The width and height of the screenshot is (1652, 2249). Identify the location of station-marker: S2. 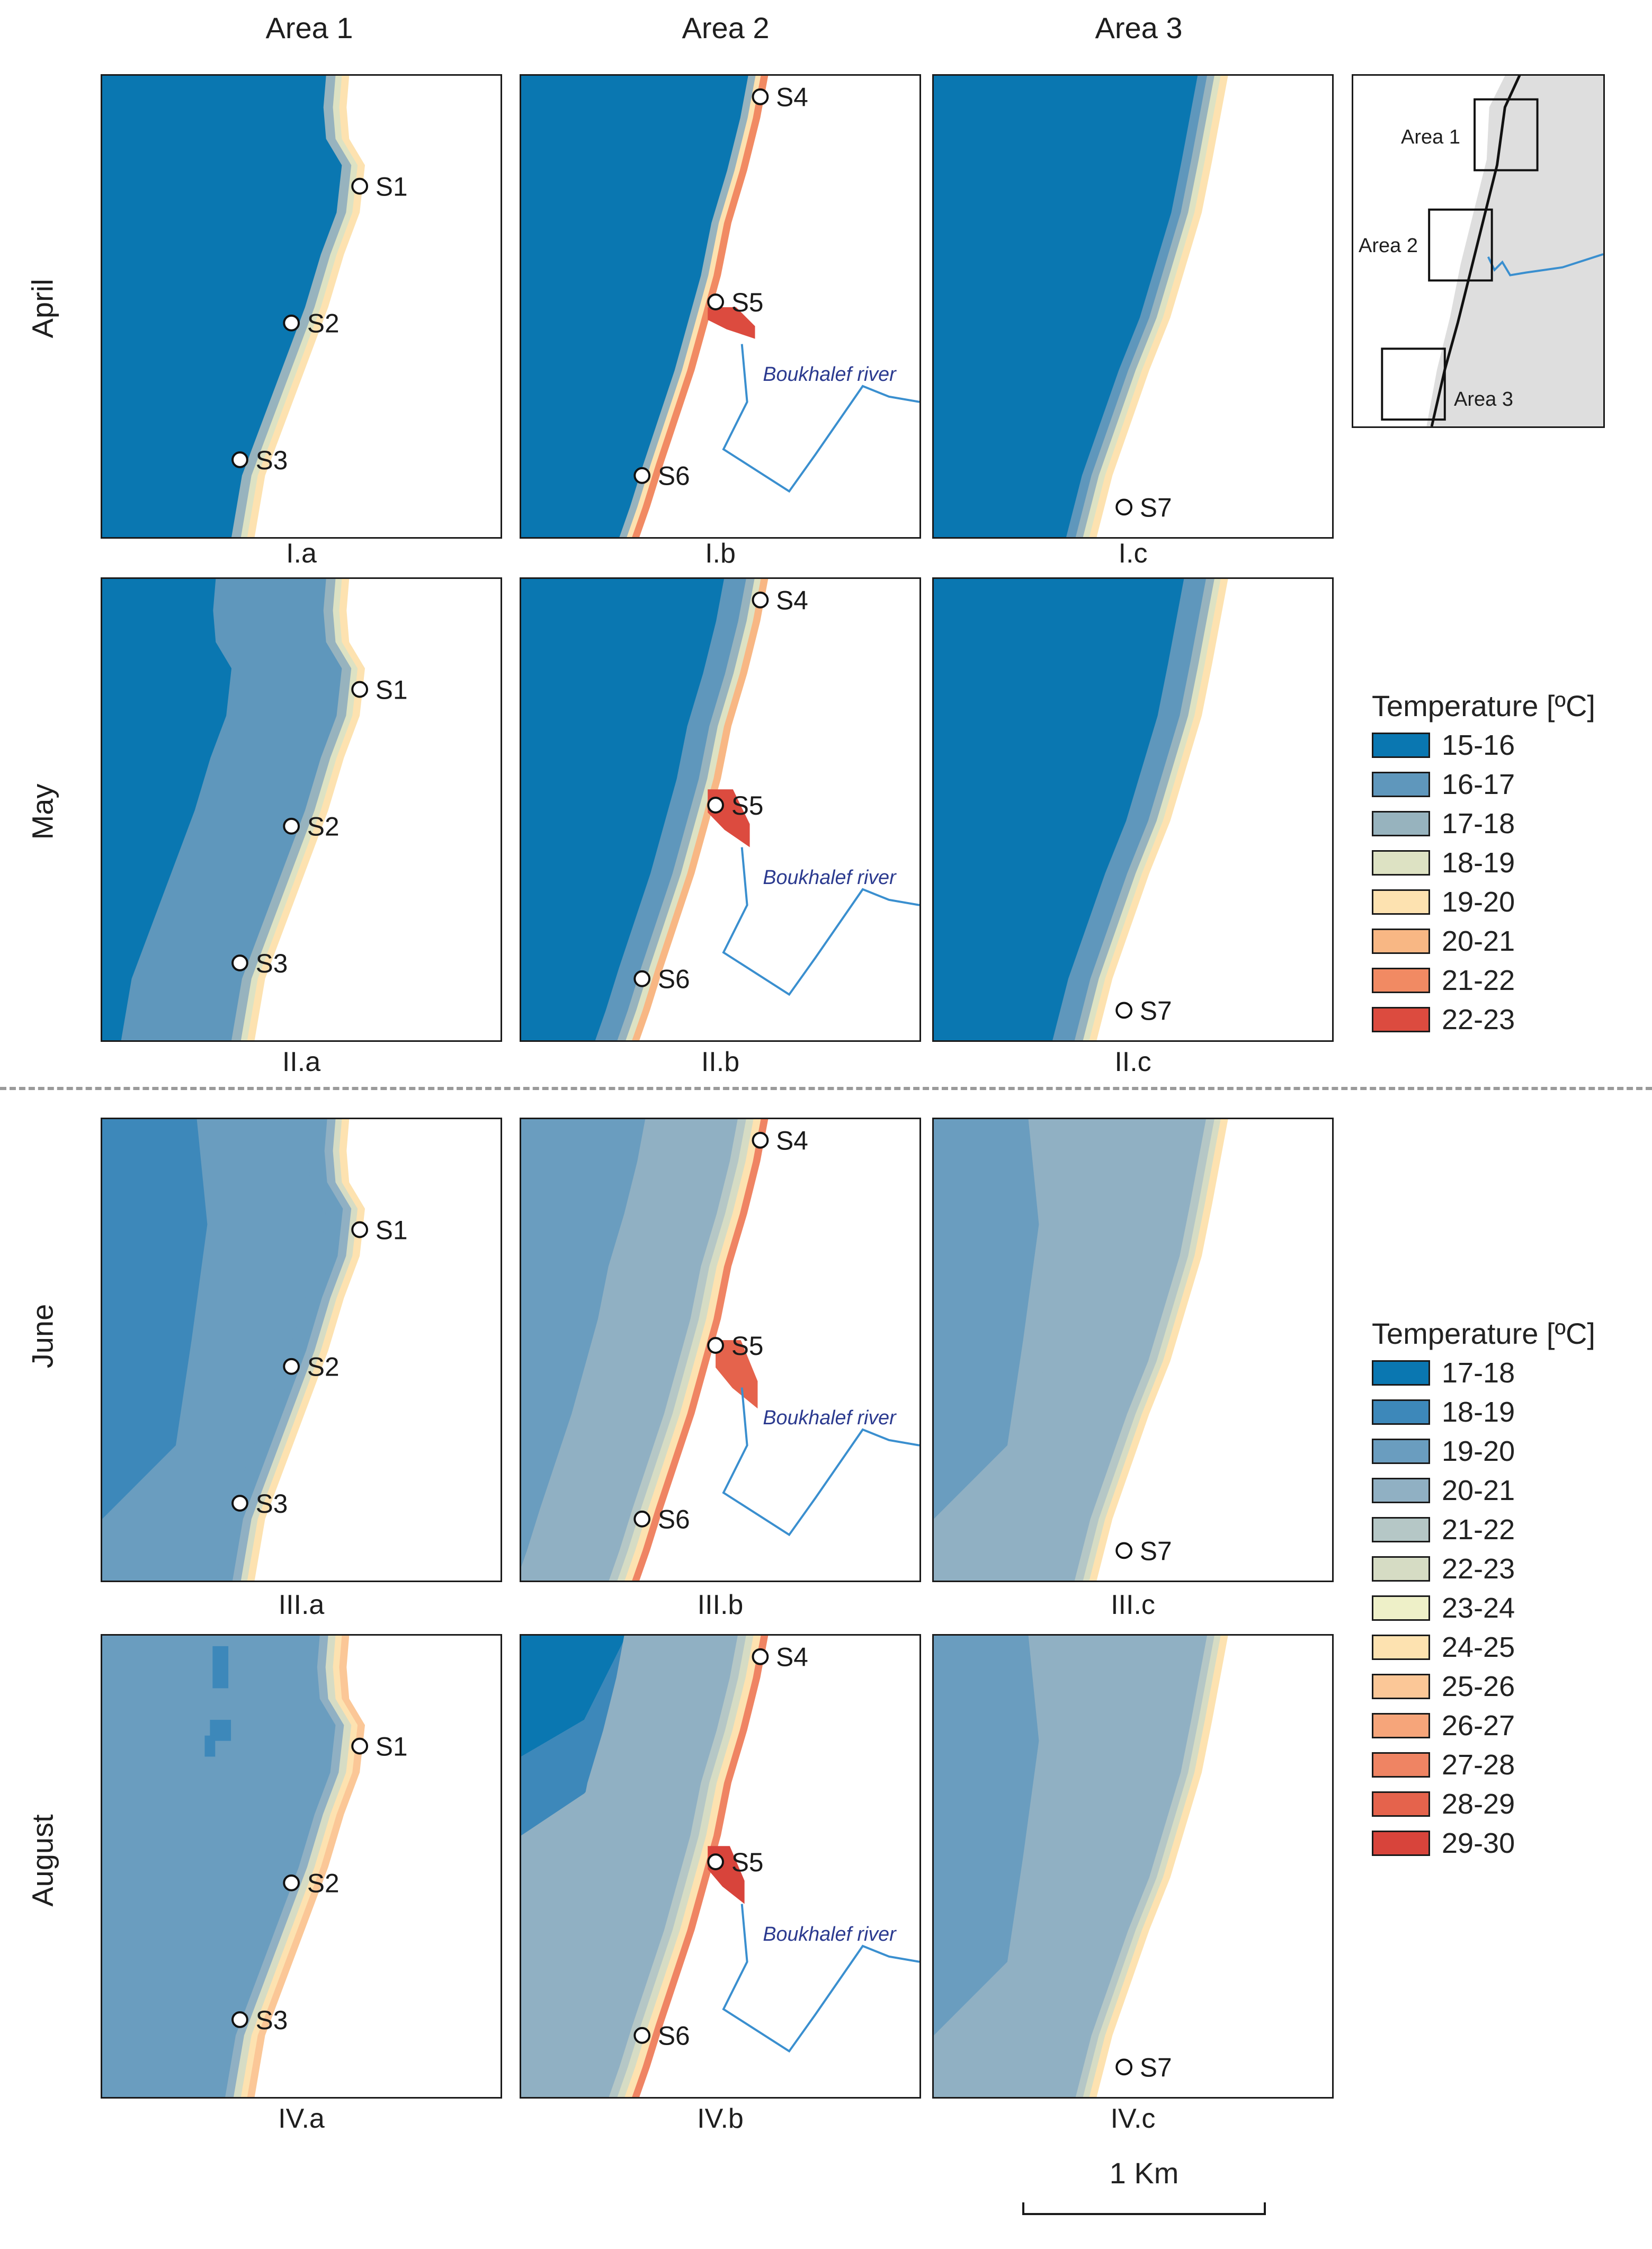
(311, 1883).